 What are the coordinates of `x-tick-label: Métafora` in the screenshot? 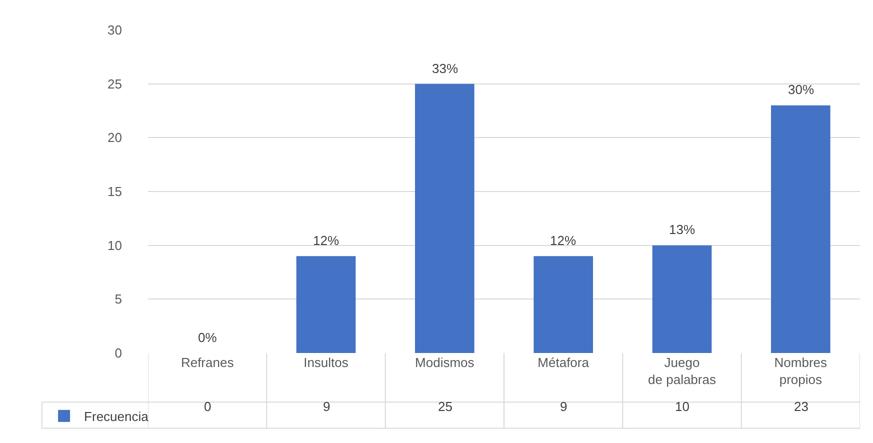 It's located at (564, 362).